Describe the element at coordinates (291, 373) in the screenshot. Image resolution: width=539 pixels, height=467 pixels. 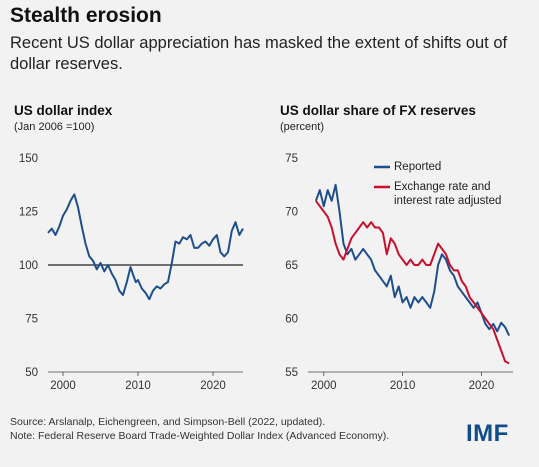
I see `y-tick-label: 55` at that location.